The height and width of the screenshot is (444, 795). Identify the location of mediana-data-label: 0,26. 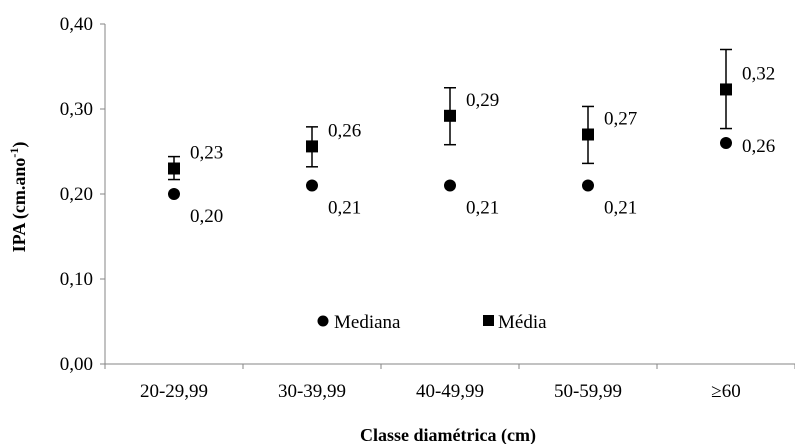
(758, 146).